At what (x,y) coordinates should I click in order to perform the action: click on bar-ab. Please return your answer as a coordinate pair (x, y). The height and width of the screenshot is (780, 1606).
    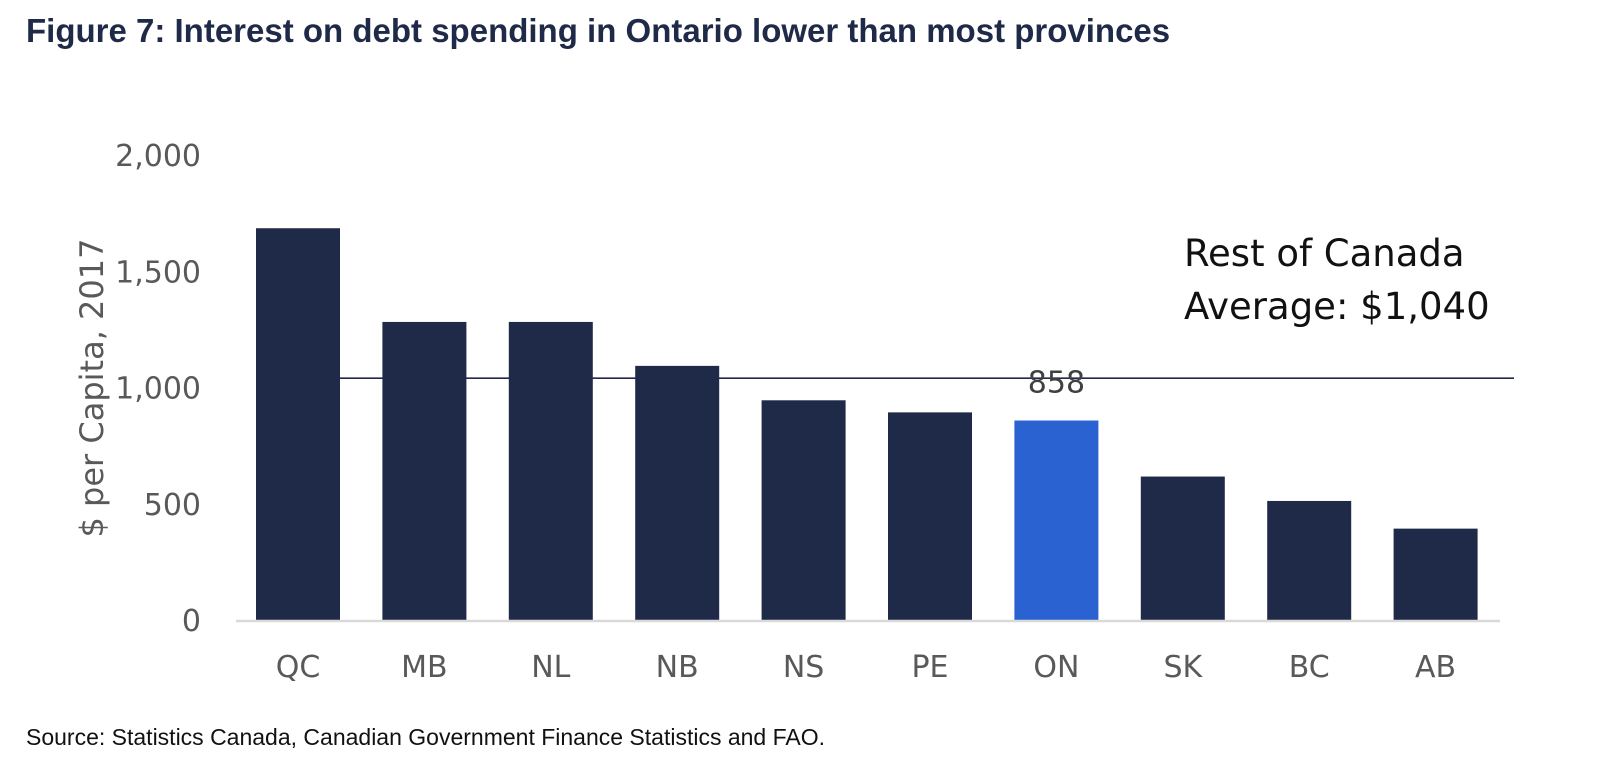
    Looking at the image, I should click on (1435, 574).